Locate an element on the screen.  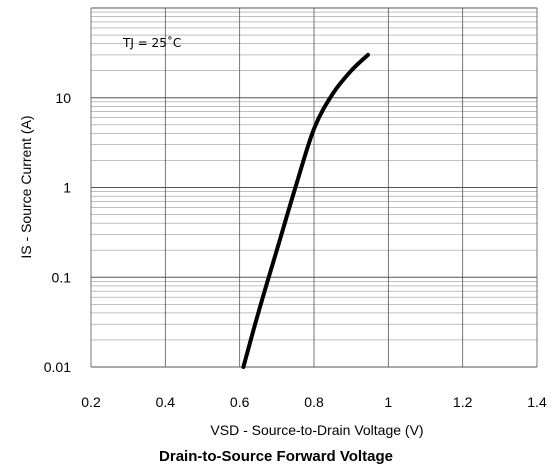
x-axis-title: VSD - Source-to-Drain Voltage (V) is located at coordinates (316, 430).